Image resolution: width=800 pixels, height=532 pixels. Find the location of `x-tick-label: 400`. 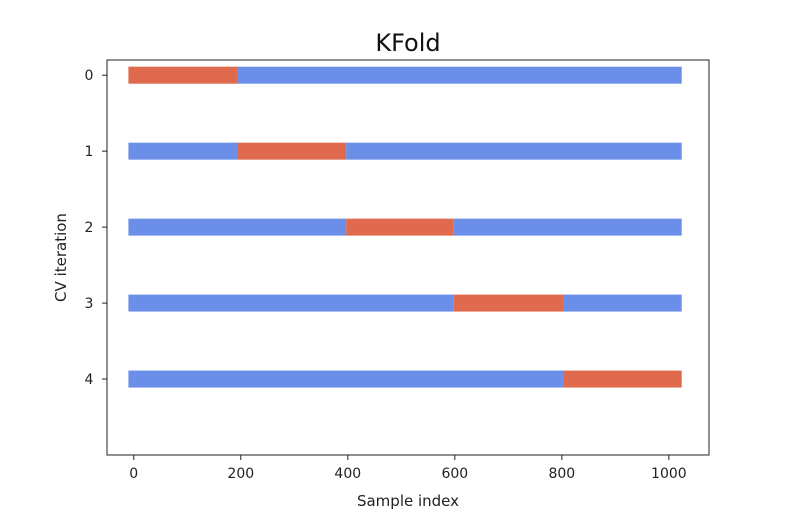

x-tick-label: 400 is located at coordinates (347, 474).